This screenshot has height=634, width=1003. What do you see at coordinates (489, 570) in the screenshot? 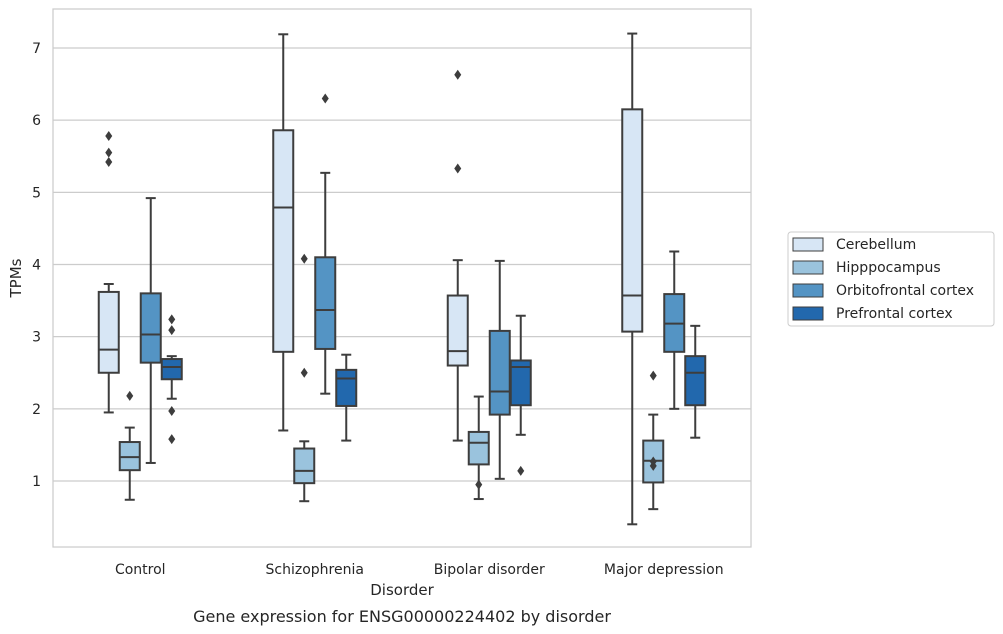
I see `x-tick-label: Bipolar disorder` at bounding box center [489, 570].